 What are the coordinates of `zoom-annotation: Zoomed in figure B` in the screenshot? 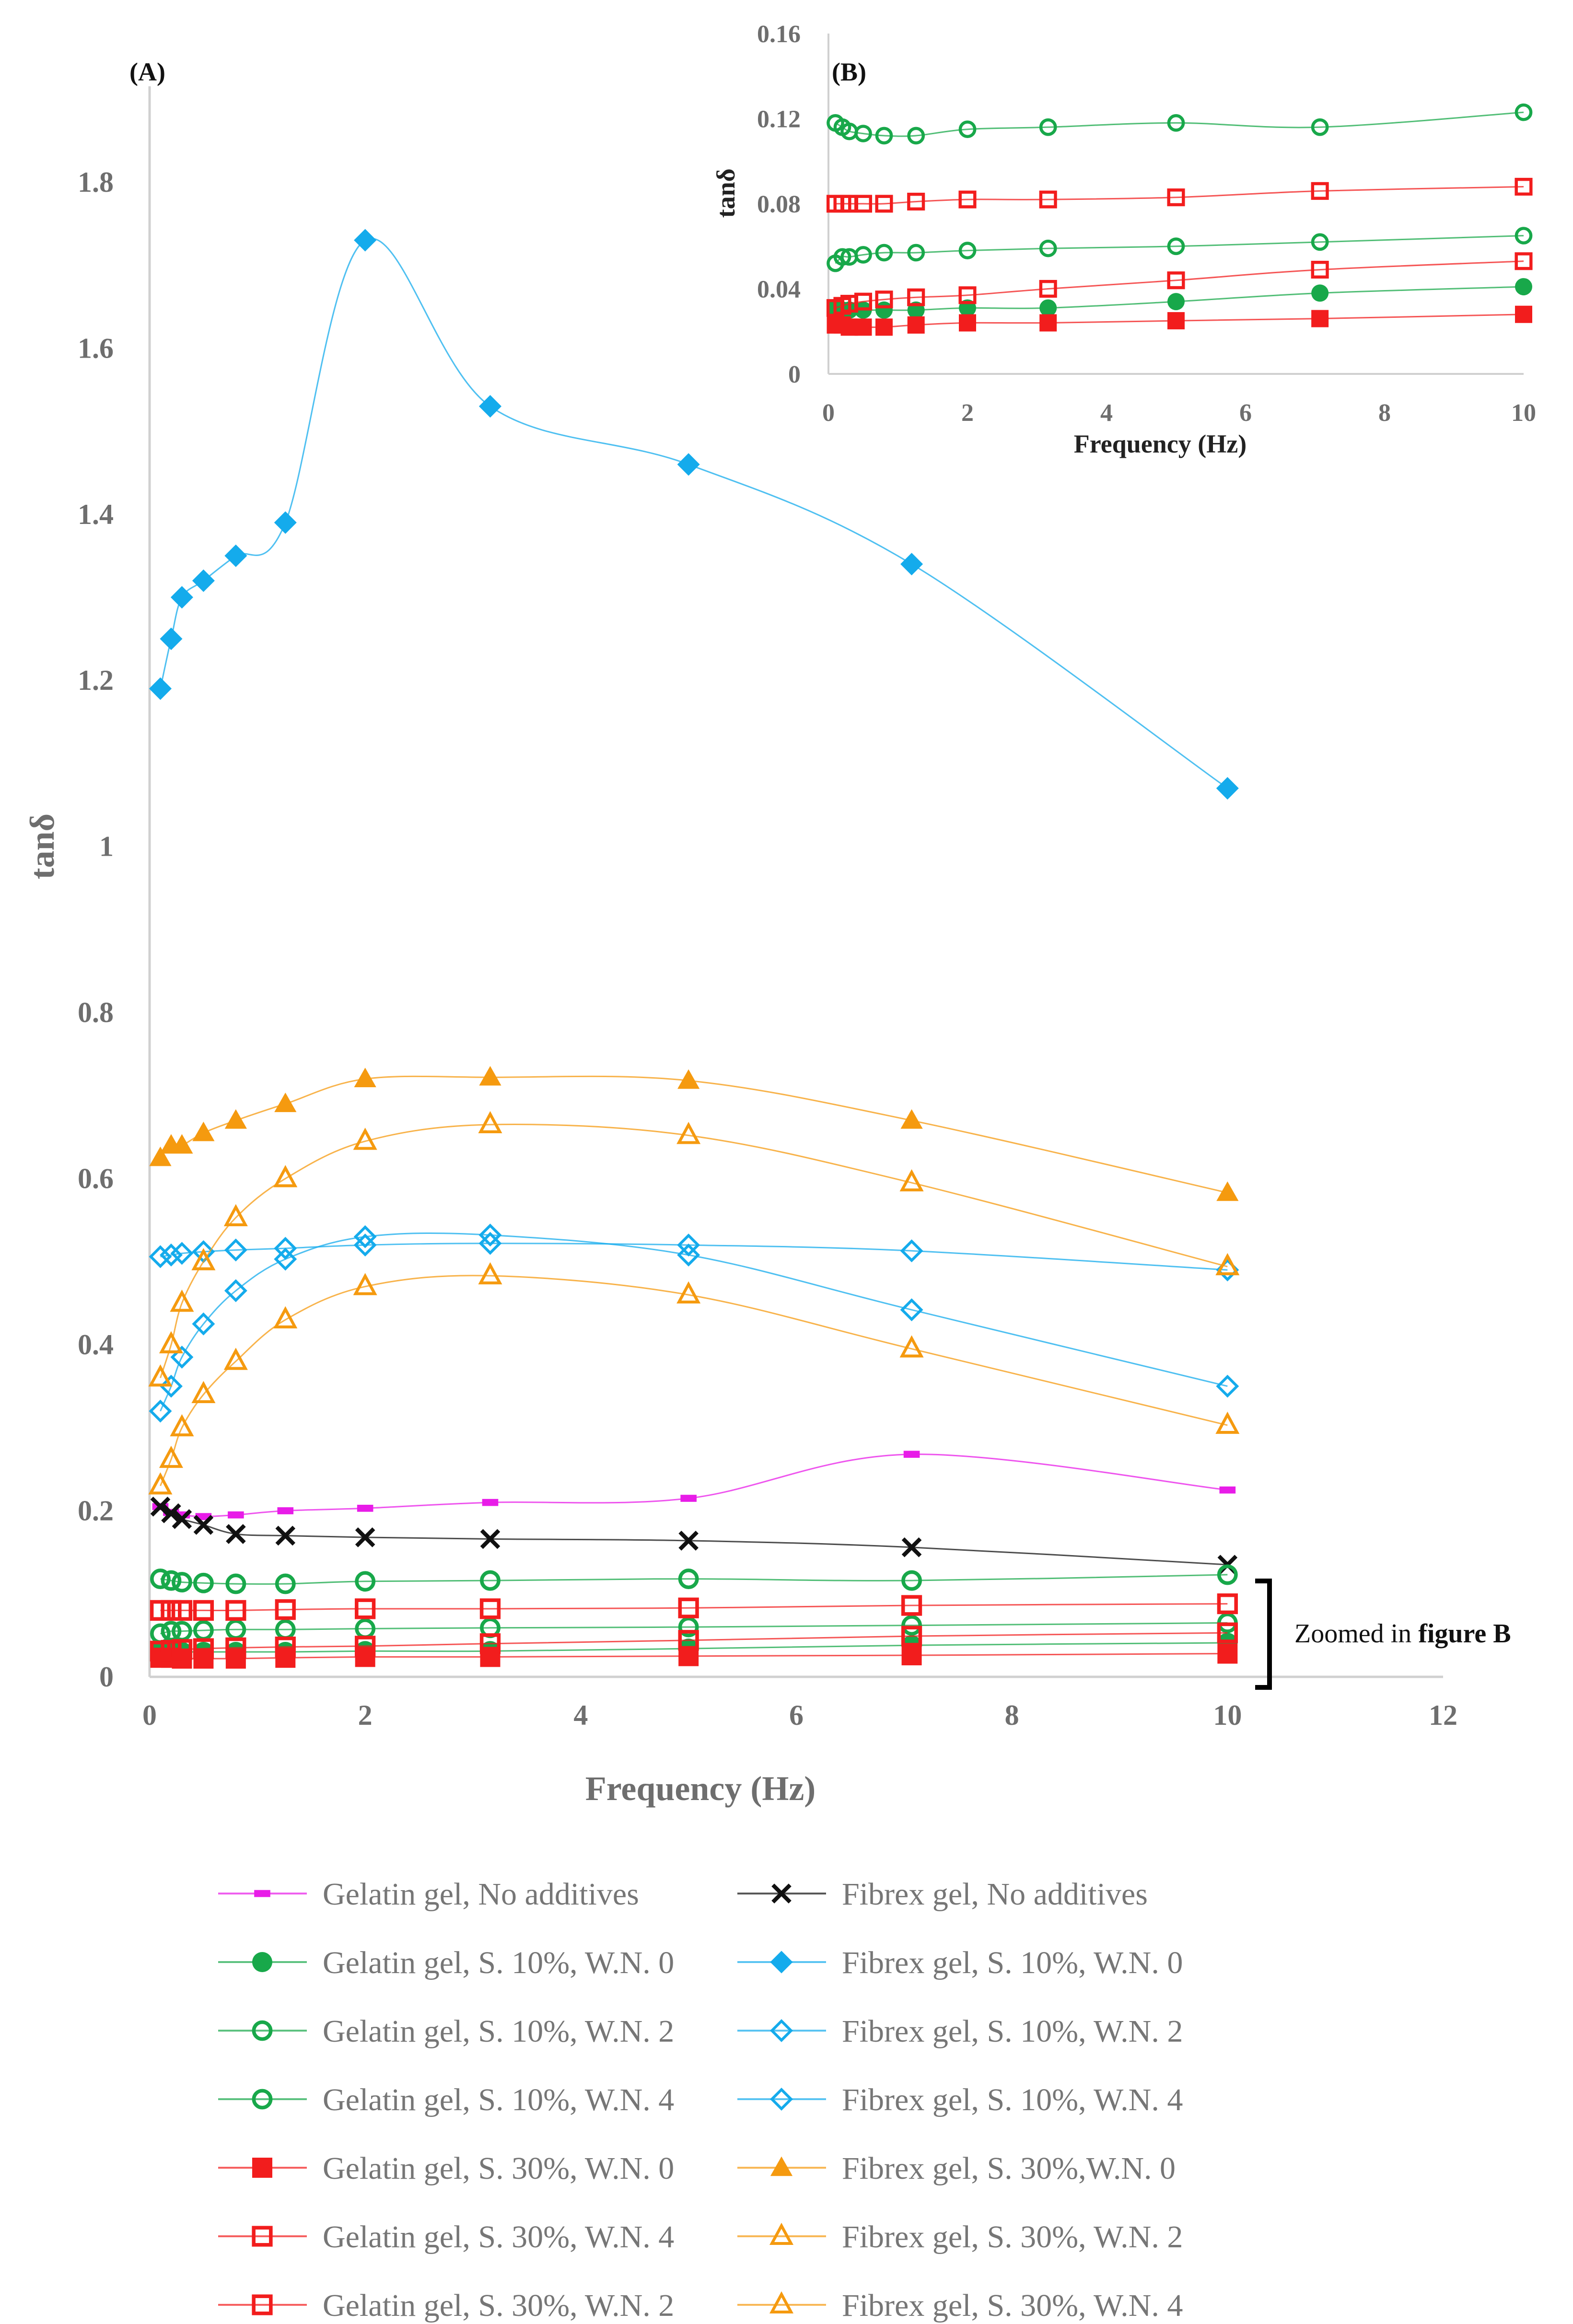 It's located at (1383, 1634).